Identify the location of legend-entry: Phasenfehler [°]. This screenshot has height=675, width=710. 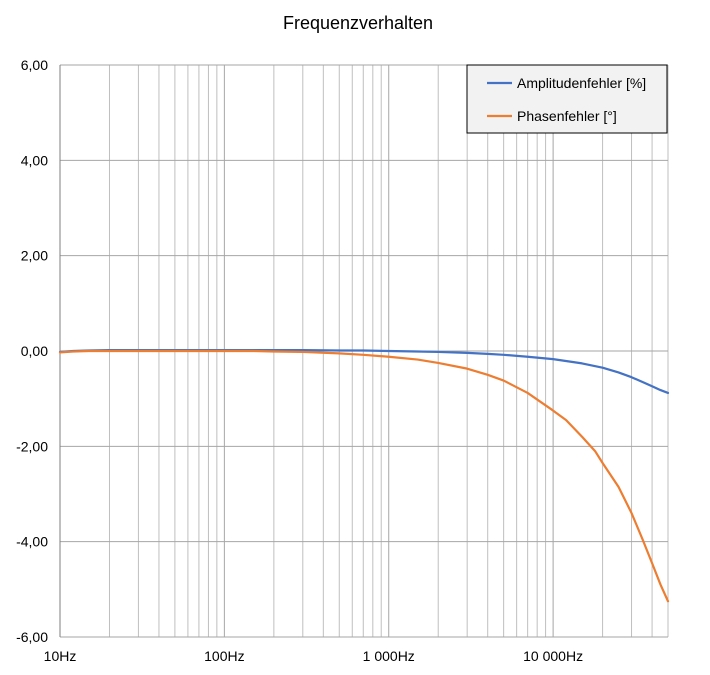
(567, 116).